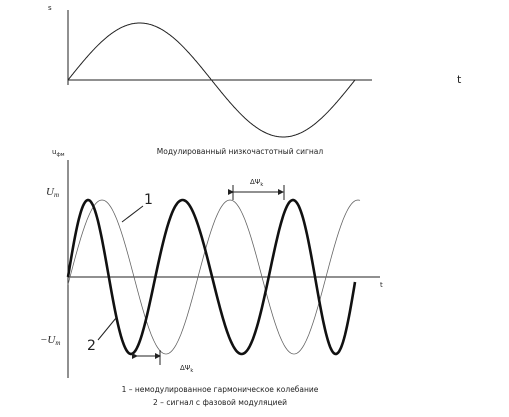  I want to click on y-label: s, so click(50, 8).